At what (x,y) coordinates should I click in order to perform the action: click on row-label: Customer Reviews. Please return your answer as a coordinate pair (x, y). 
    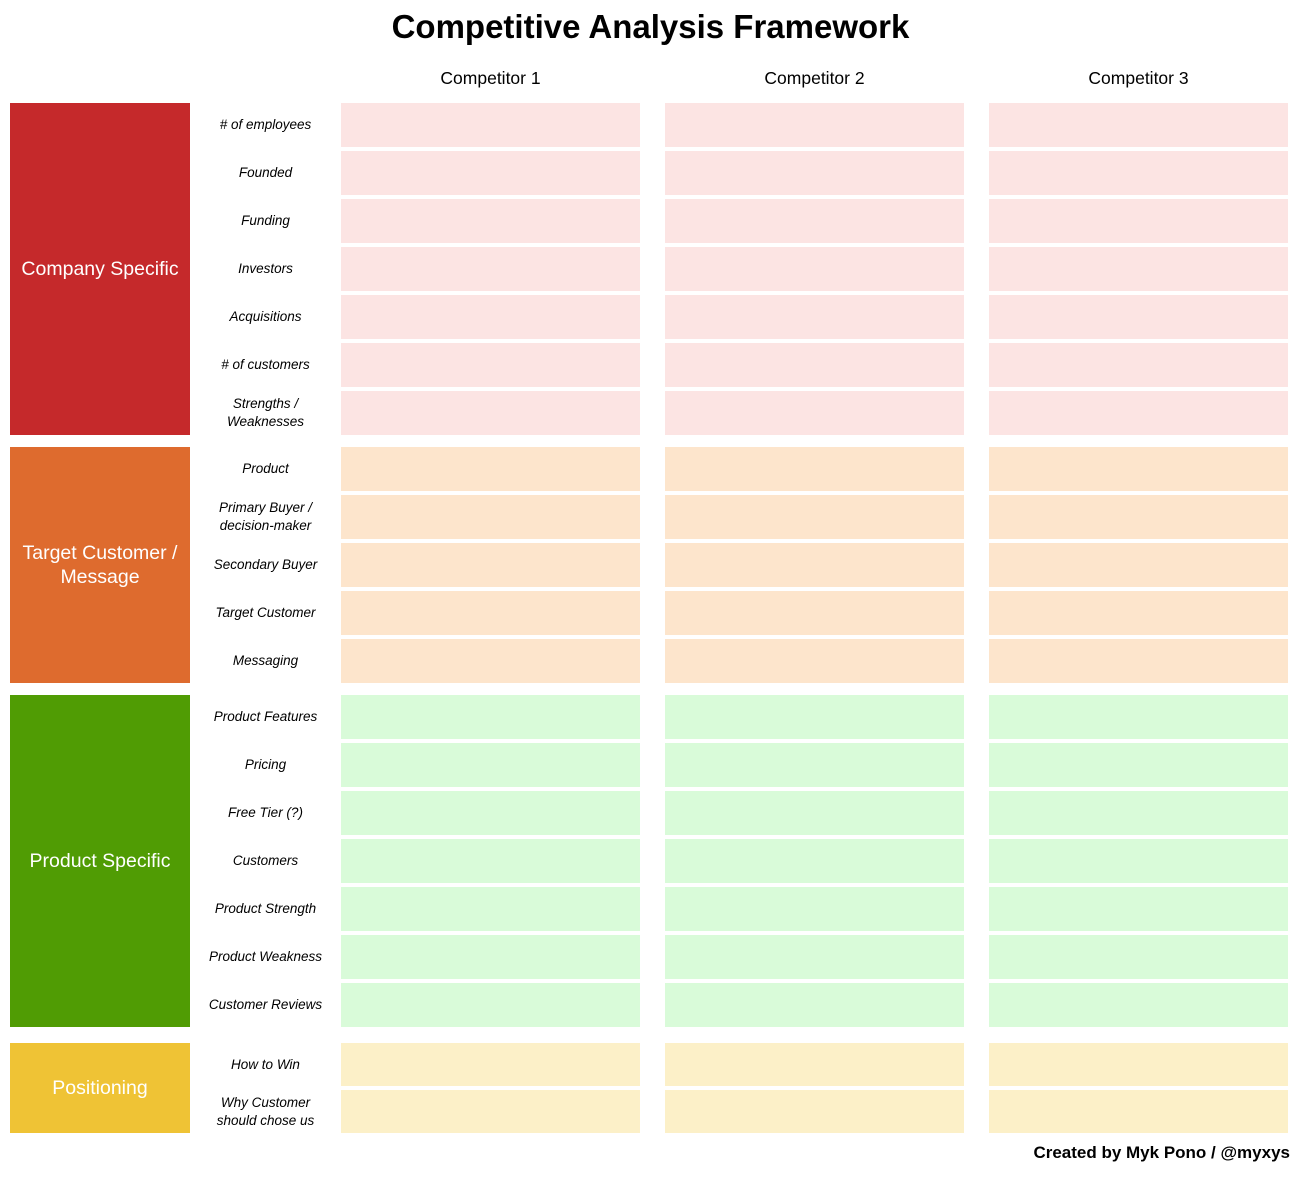
    Looking at the image, I should click on (265, 1005).